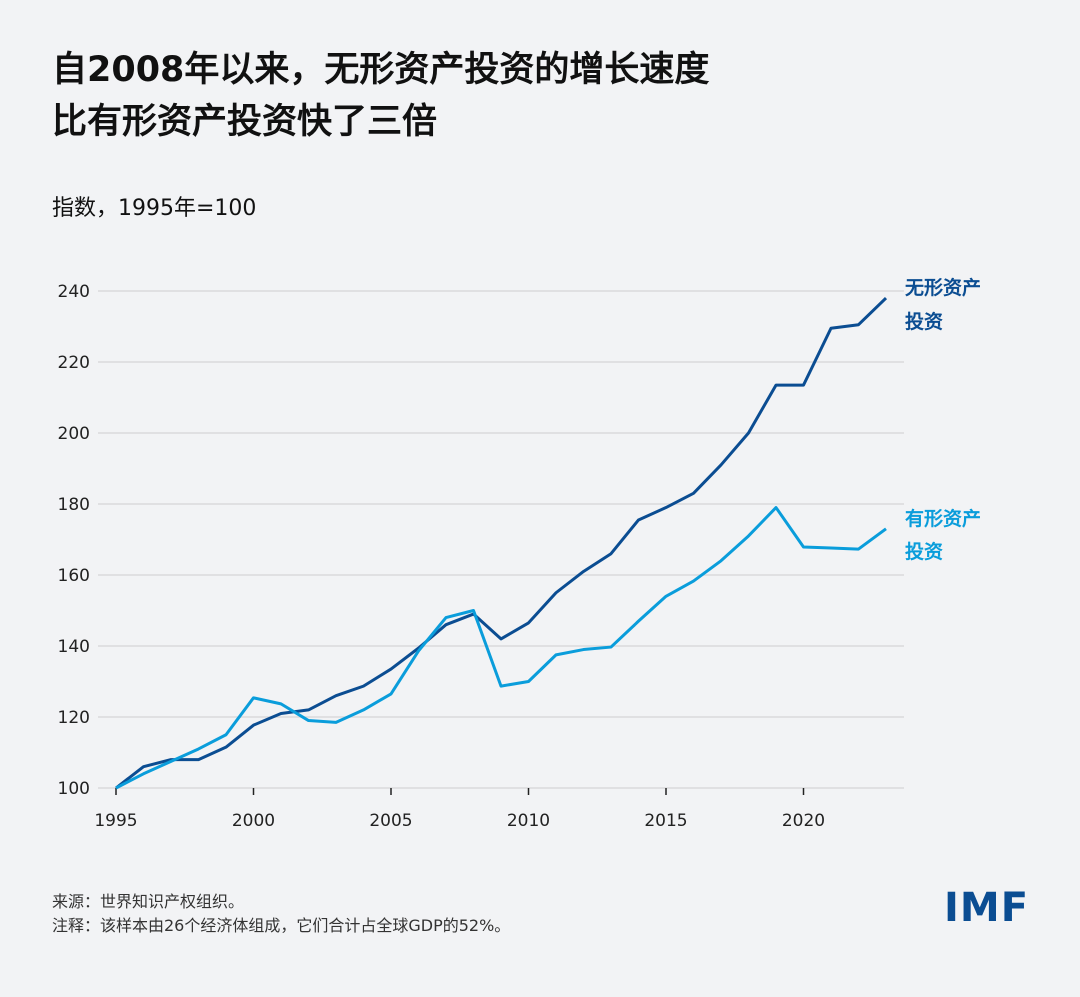 Image resolution: width=1080 pixels, height=997 pixels. What do you see at coordinates (281, 925) in the screenshot?
I see `sample-note: 注释：该样本由26个经济体组成，它们合计占全球GDP的52%。` at bounding box center [281, 925].